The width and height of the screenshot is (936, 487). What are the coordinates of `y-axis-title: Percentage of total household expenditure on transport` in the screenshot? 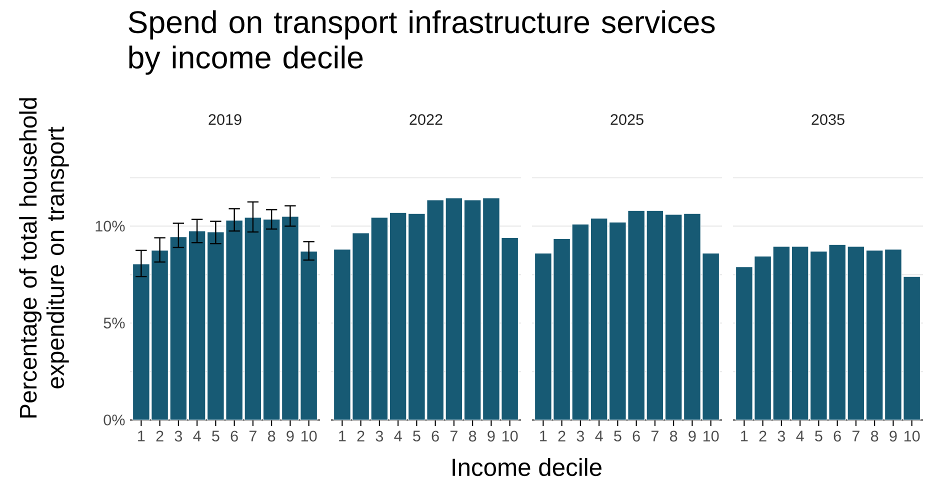 It's located at (44, 258).